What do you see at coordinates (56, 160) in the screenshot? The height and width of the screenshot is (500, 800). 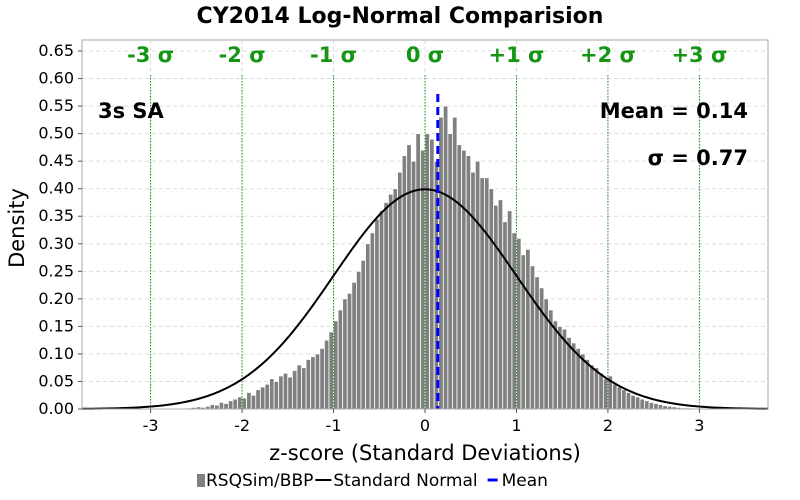 I see `y-tick-label: 0.45` at bounding box center [56, 160].